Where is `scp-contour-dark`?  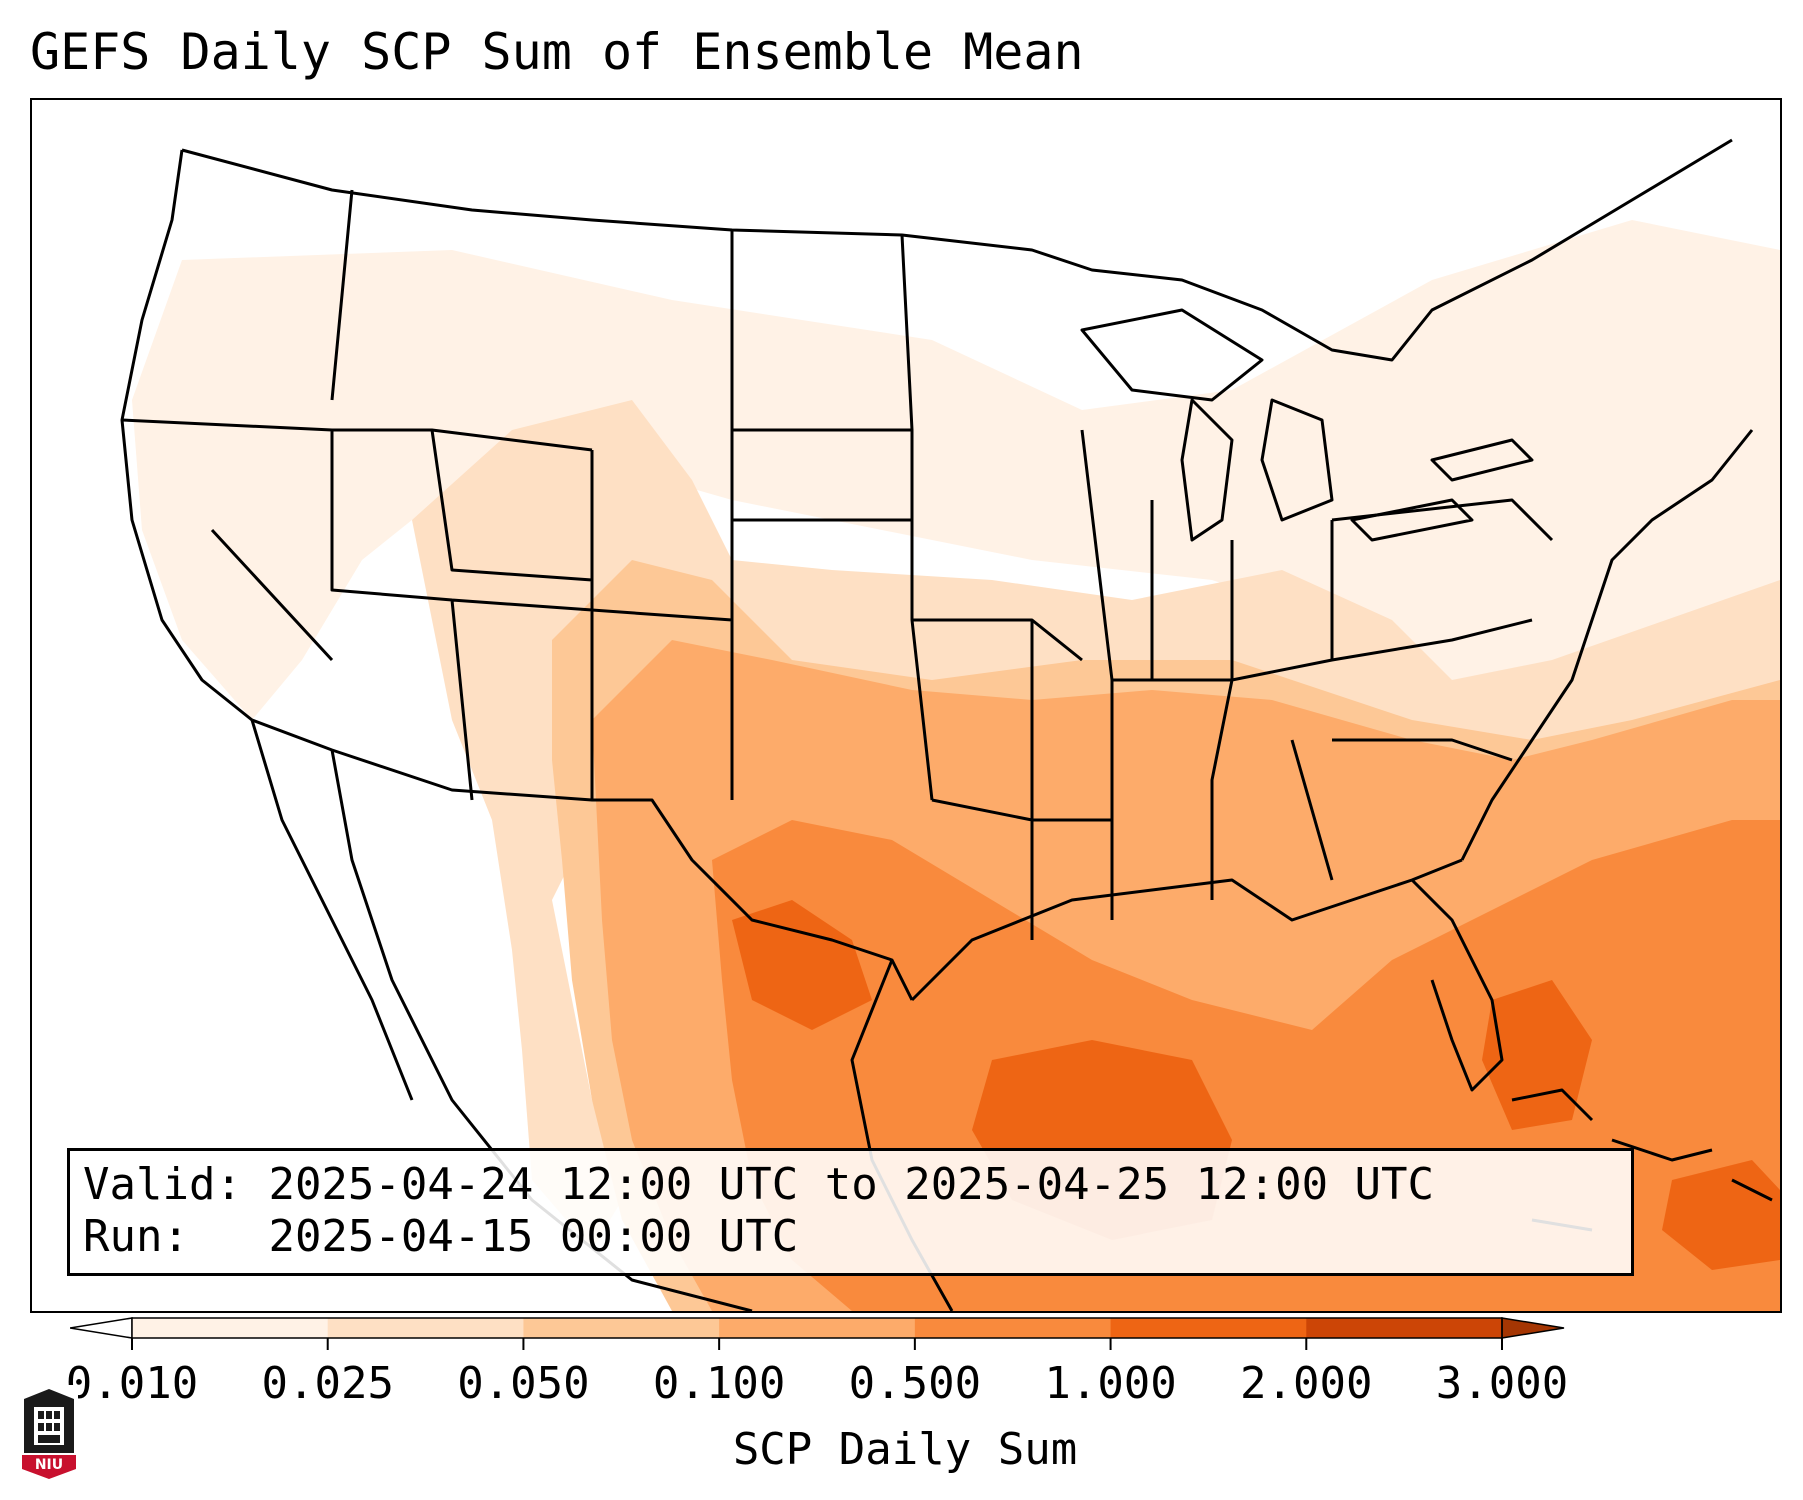 scp-contour-dark is located at coordinates (1256, 1085).